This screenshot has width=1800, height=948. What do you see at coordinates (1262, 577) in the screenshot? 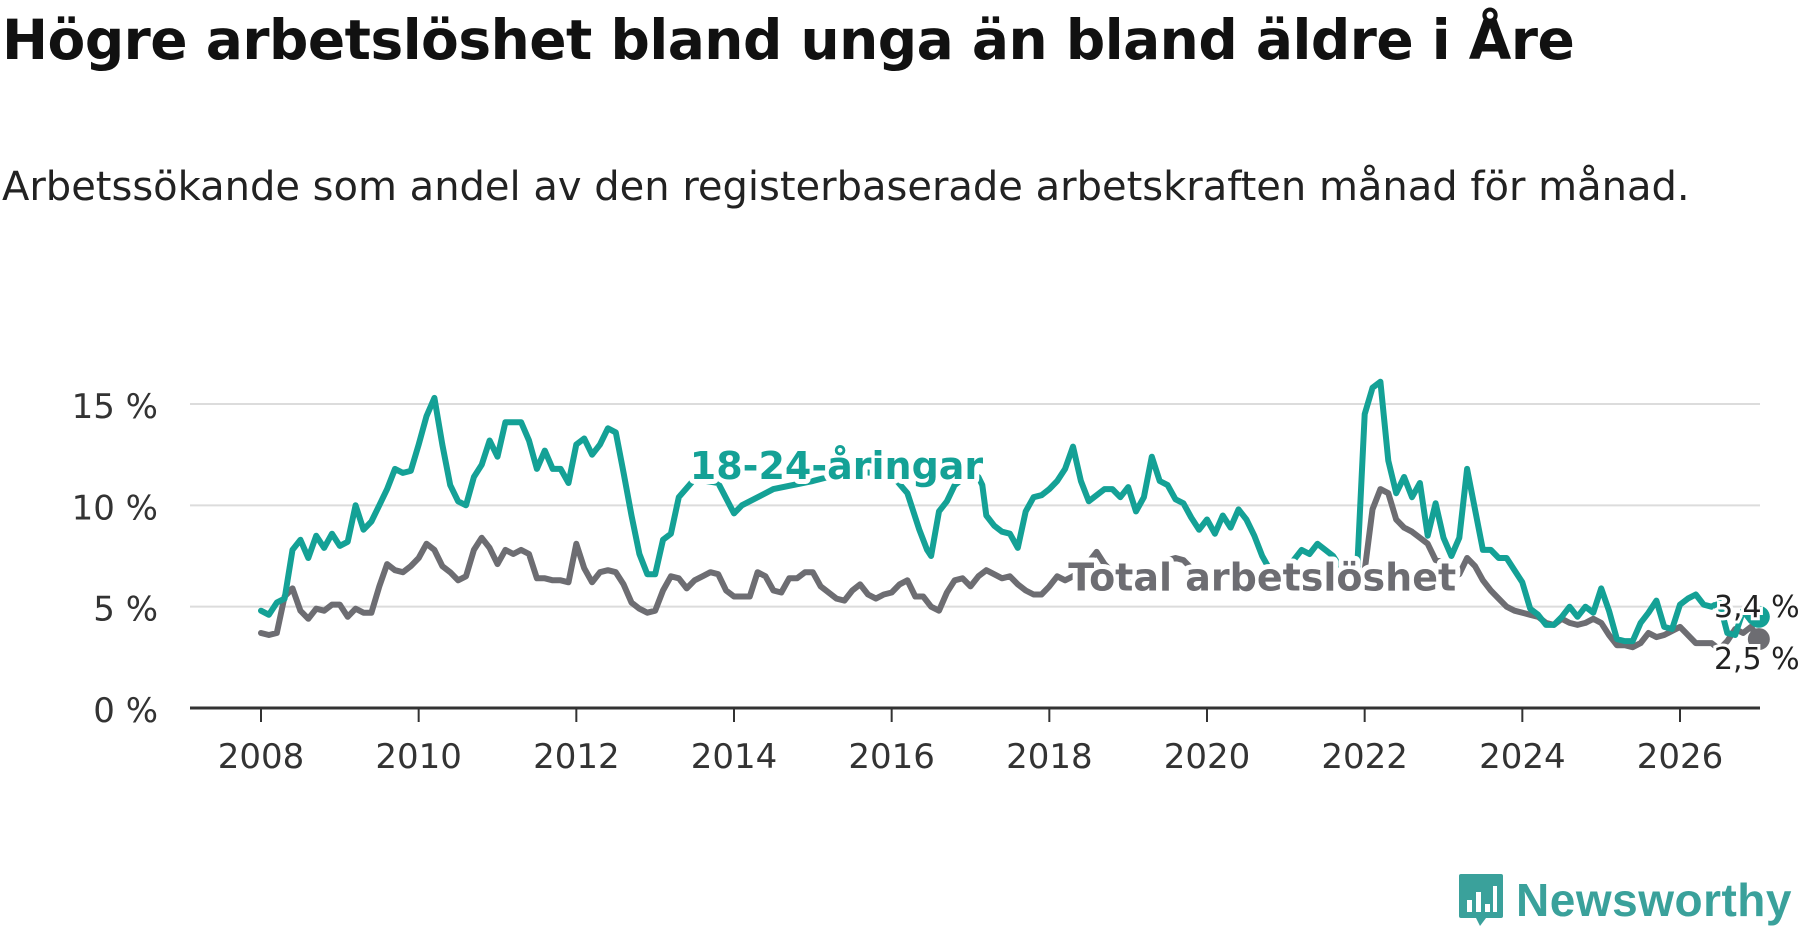
I see `series-label-total: Total arbetslöshet` at bounding box center [1262, 577].